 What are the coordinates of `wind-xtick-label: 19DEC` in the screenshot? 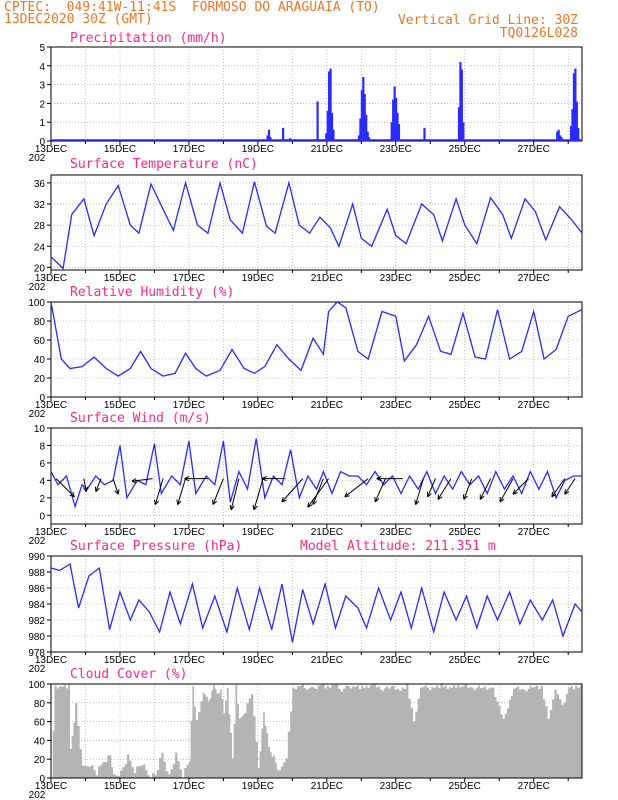 It's located at (258, 532).